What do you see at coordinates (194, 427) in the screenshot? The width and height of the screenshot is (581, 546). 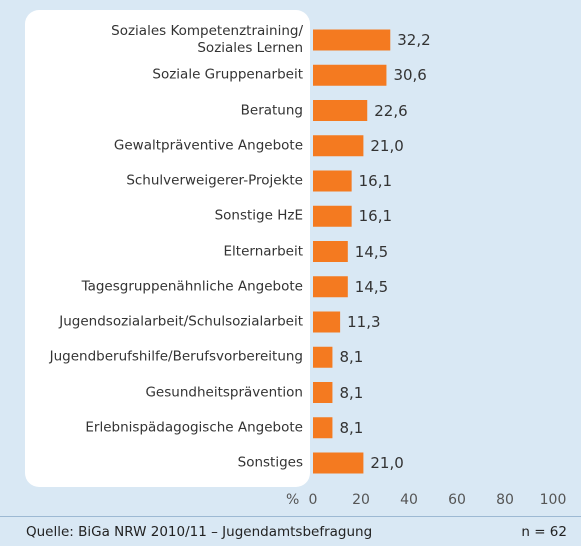 I see `category-label: Erlebnispädagogische Angebote` at bounding box center [194, 427].